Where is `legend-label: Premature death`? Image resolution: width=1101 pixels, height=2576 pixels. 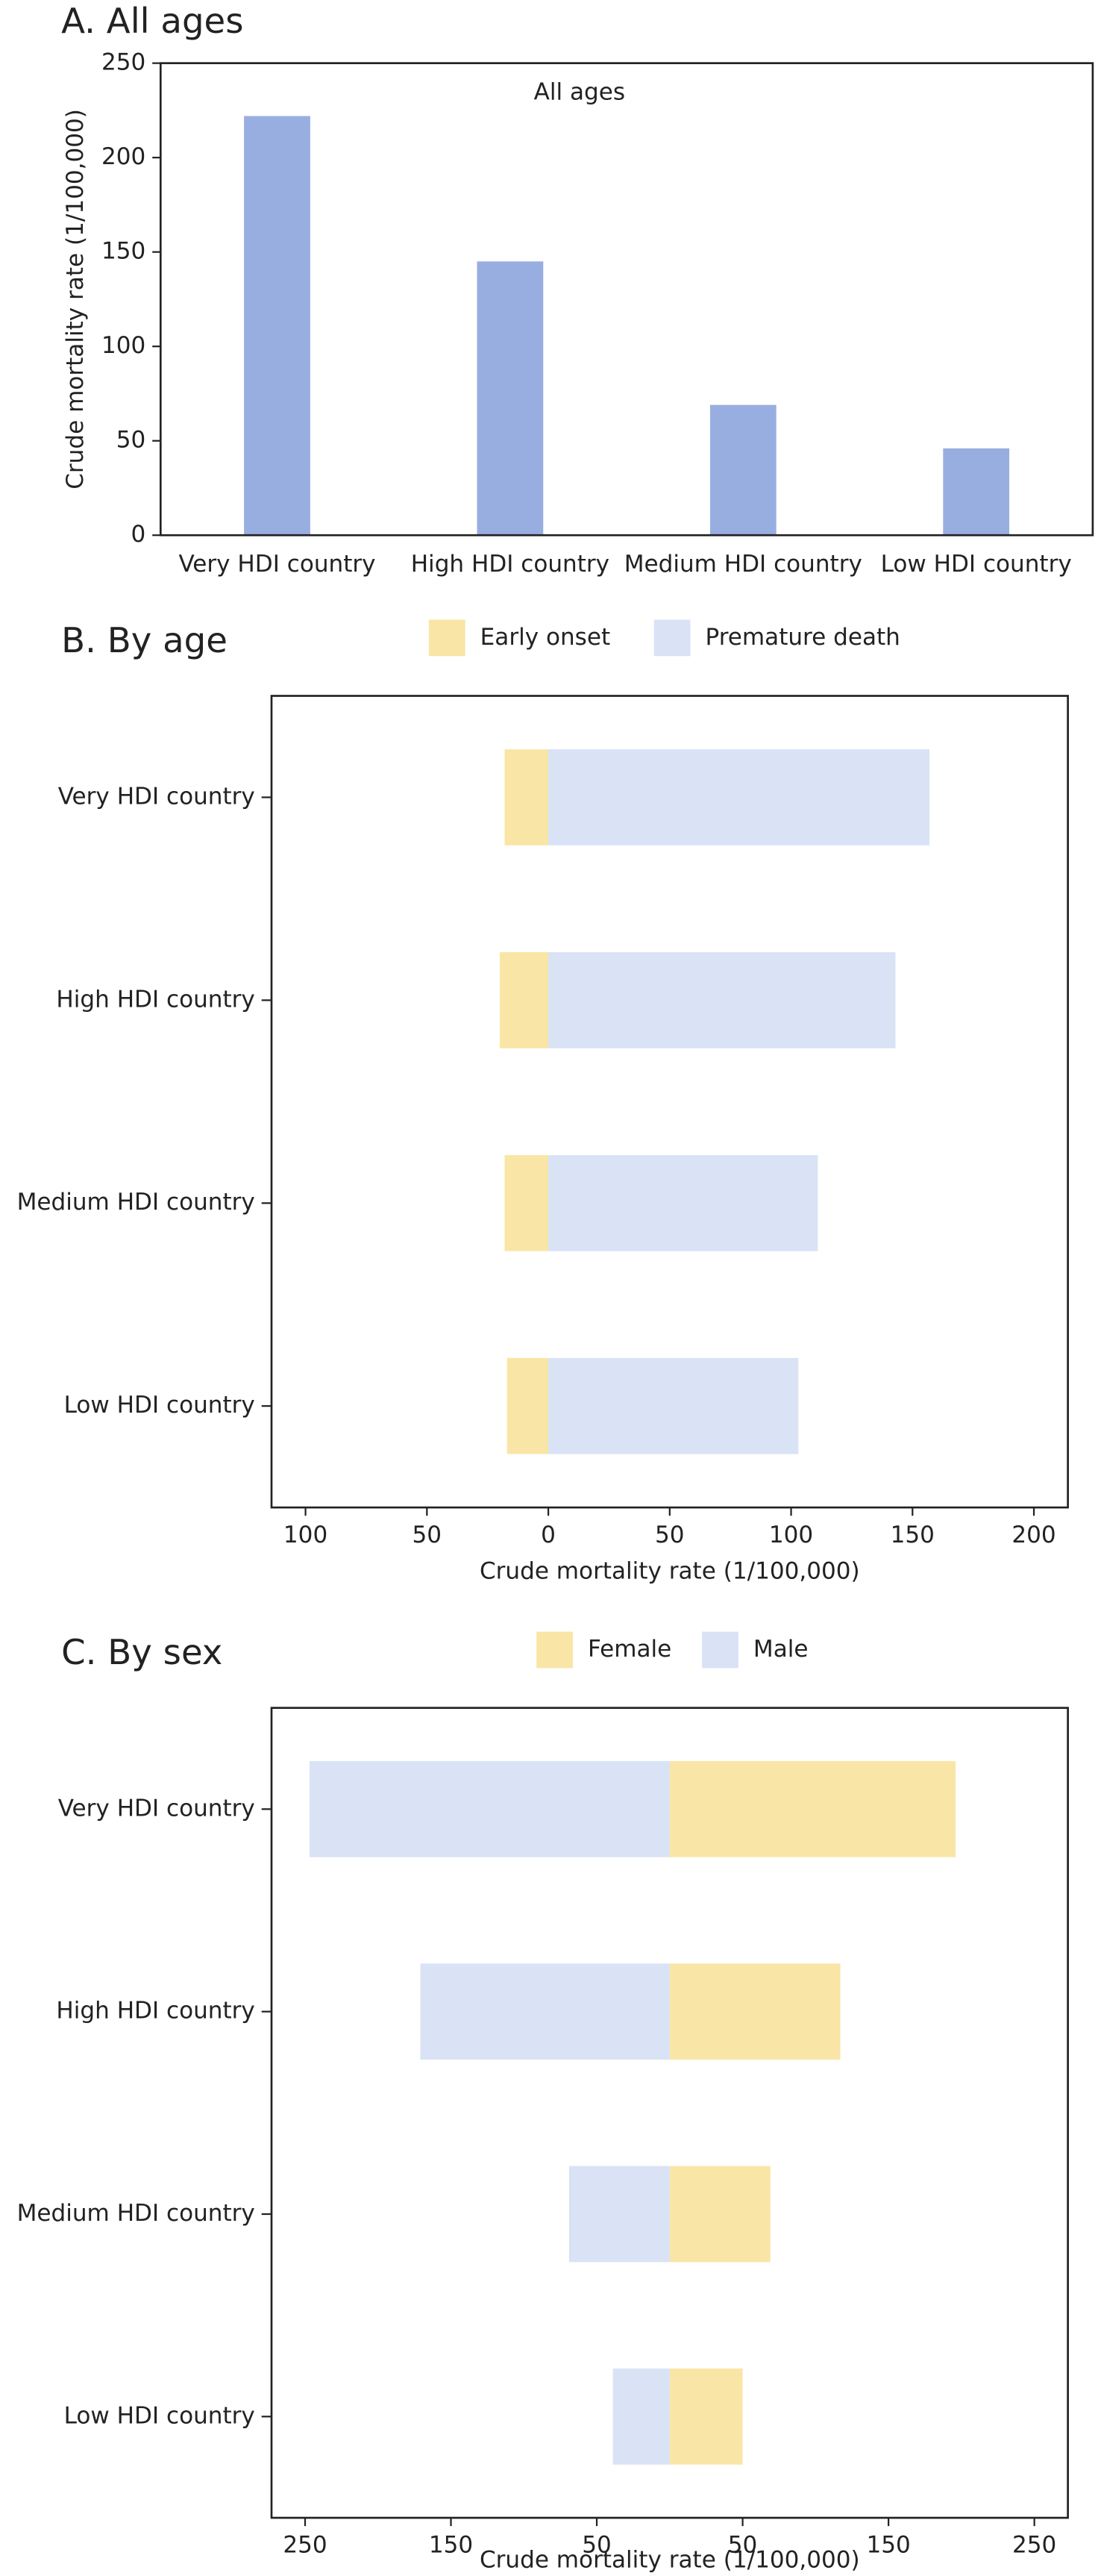
legend-label: Premature death is located at coordinates (803, 637).